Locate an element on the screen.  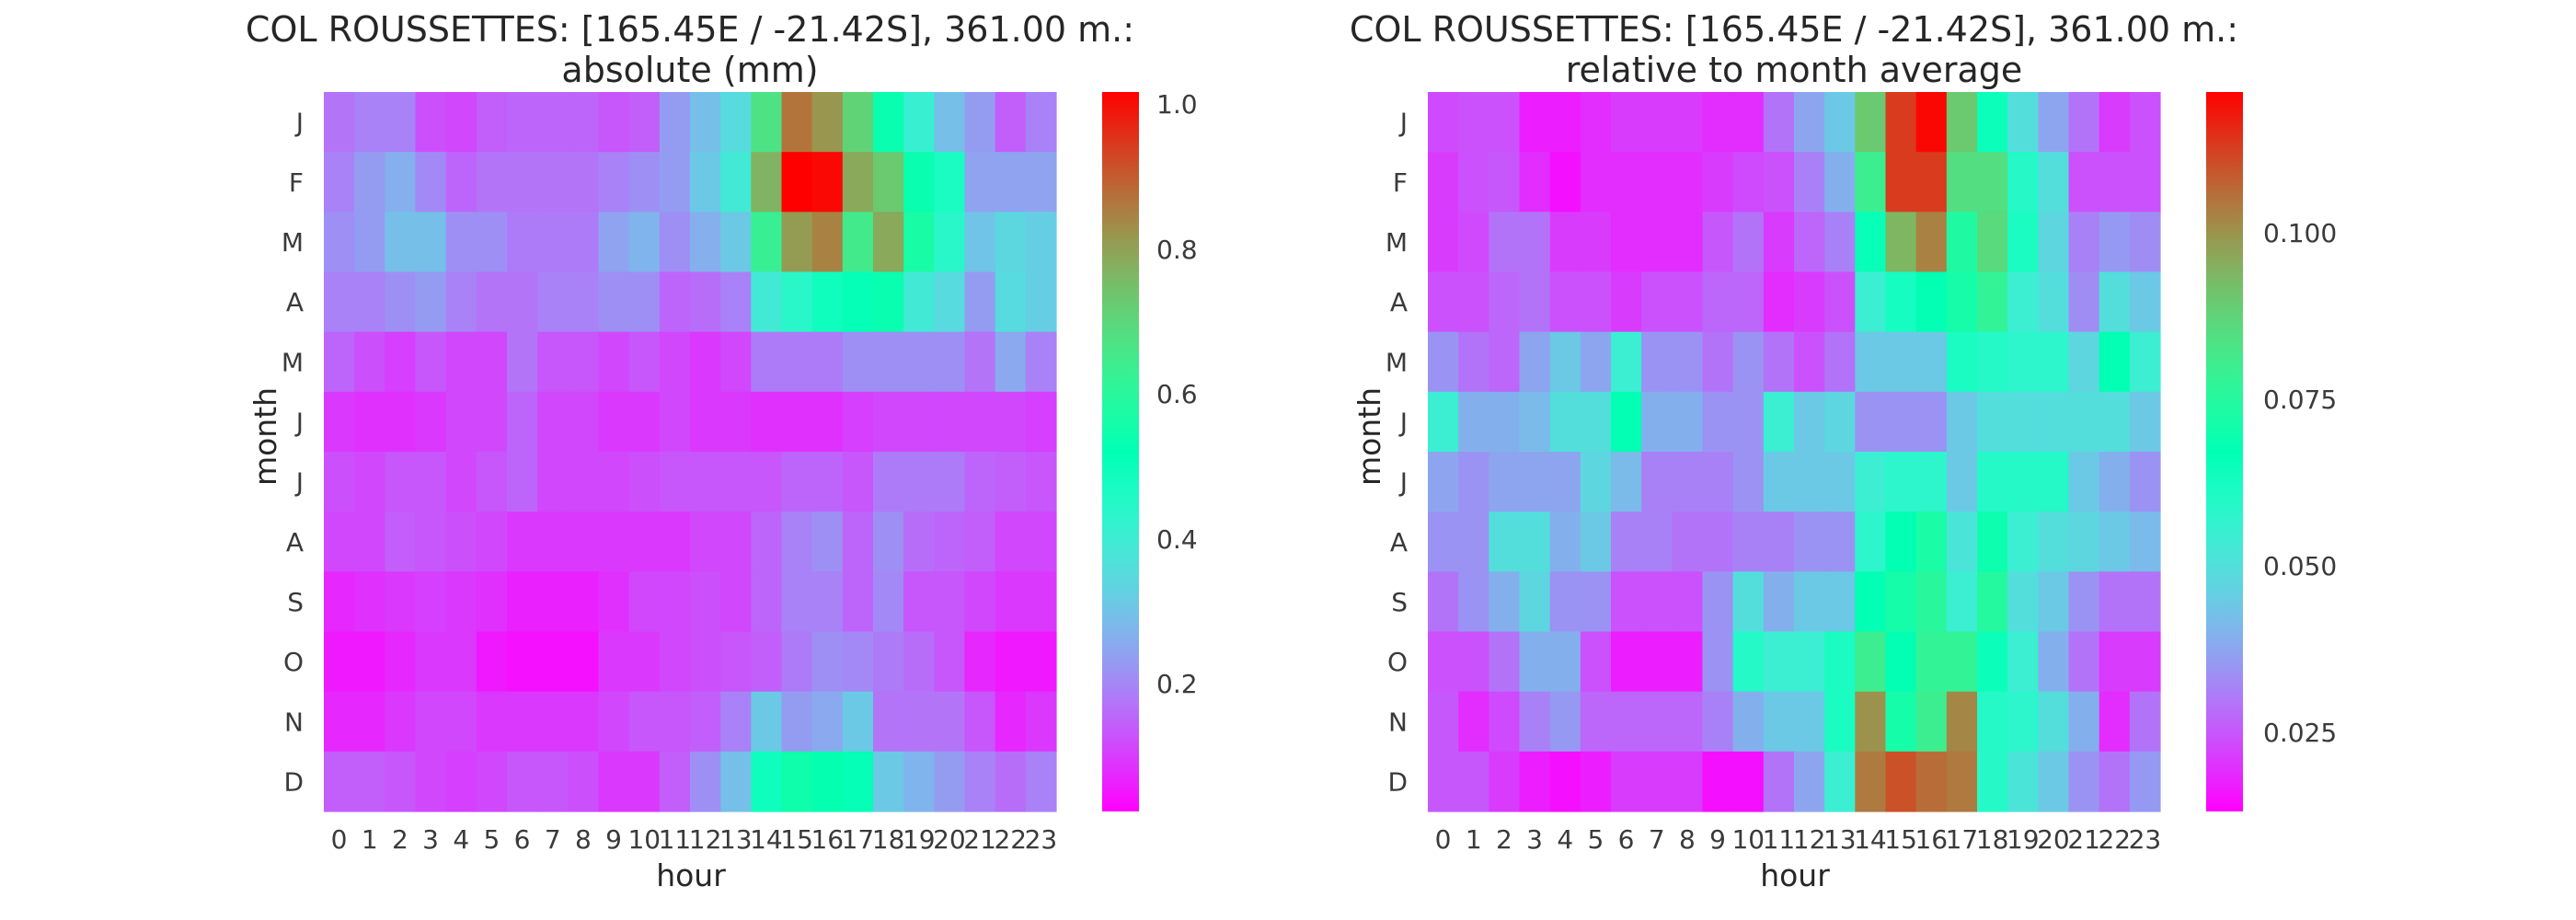
x-tick-label: 17 is located at coordinates (1962, 839).